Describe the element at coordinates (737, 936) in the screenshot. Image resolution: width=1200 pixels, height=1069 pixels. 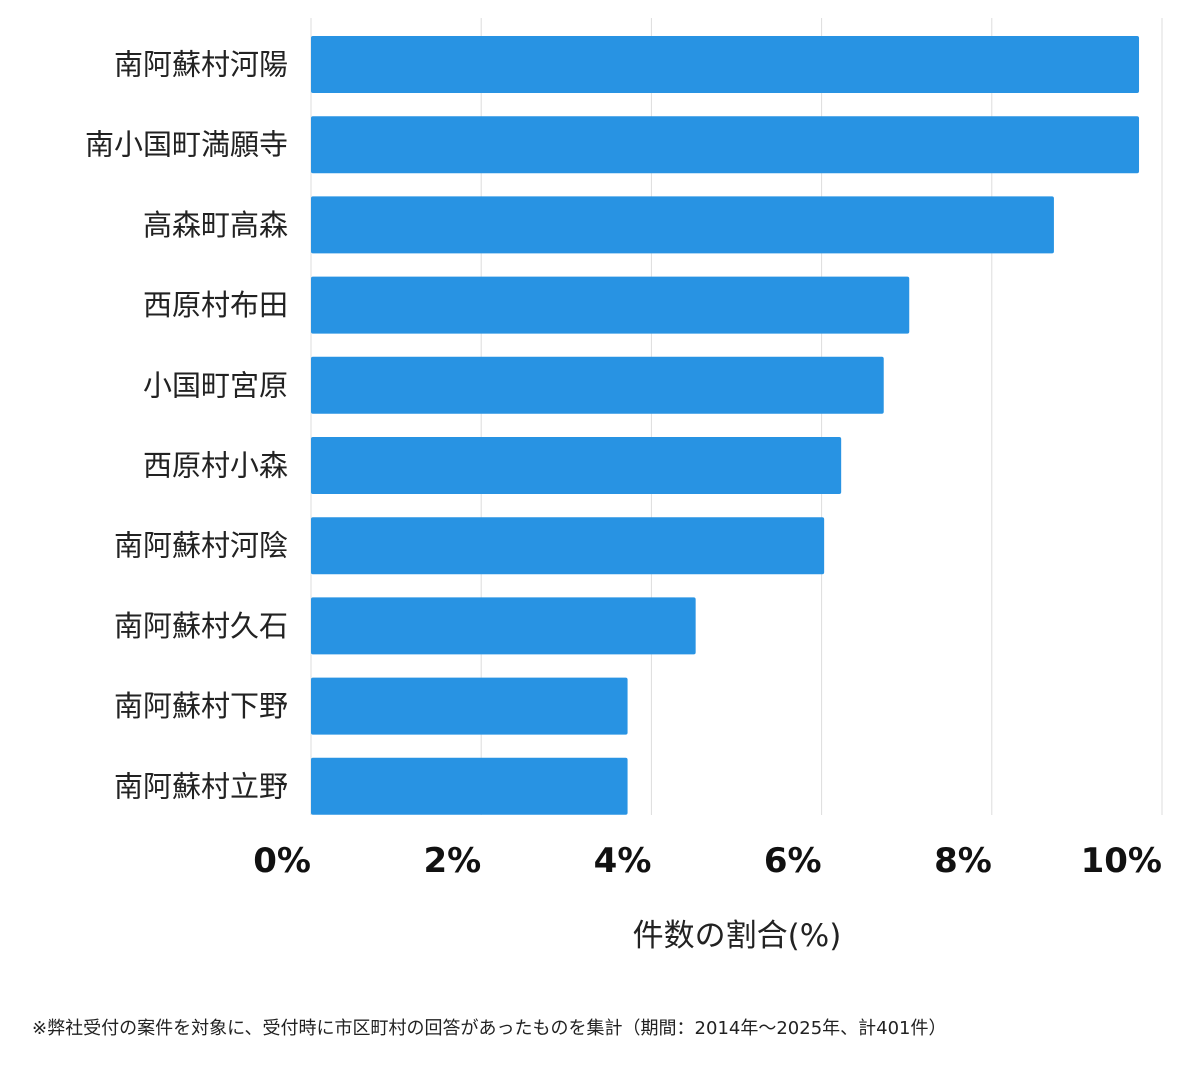
I see `x-axis-title: 件数の割合(%)` at that location.